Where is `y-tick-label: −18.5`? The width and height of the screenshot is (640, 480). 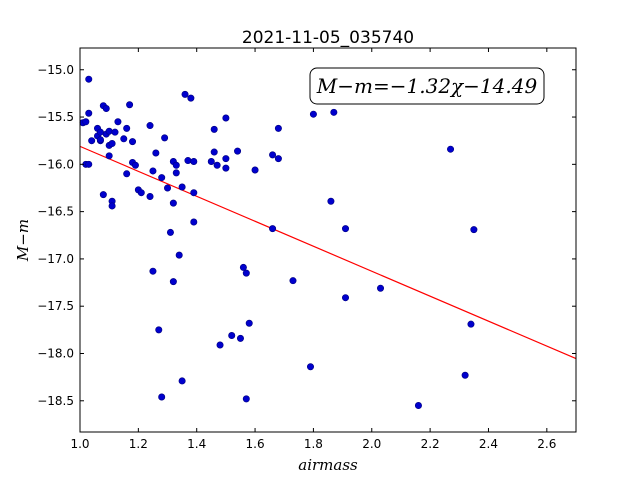 y-tick-label: −18.5 is located at coordinates (55, 401).